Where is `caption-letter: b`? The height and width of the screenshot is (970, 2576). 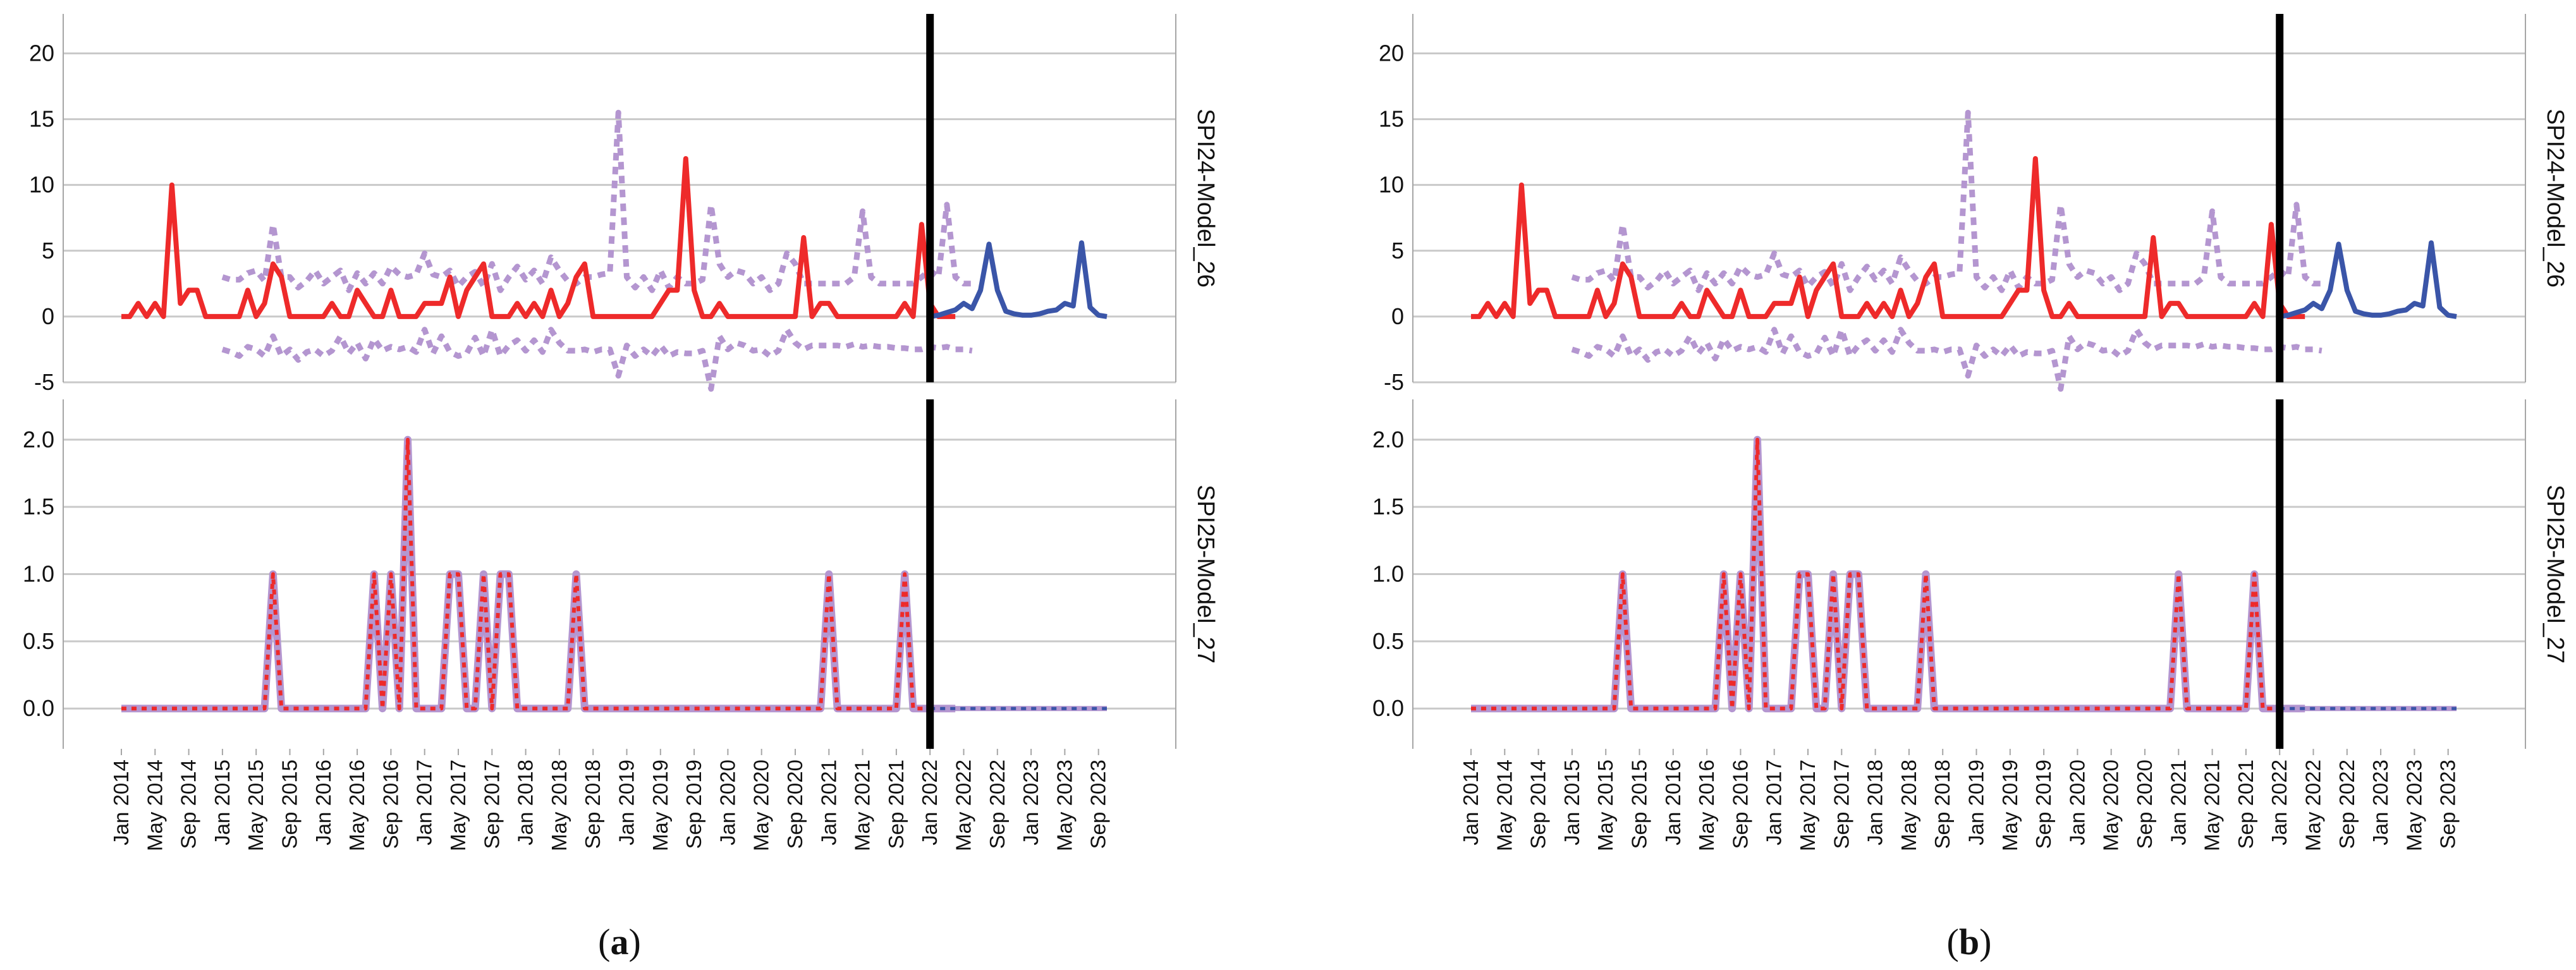 caption-letter: b is located at coordinates (1969, 941).